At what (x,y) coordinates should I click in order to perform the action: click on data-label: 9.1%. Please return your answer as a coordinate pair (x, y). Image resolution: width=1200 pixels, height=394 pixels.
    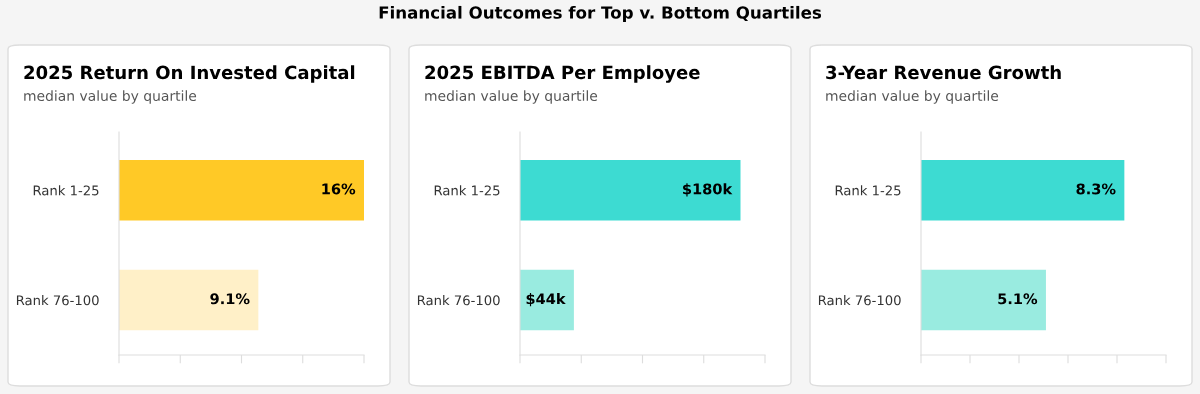
    Looking at the image, I should click on (230, 299).